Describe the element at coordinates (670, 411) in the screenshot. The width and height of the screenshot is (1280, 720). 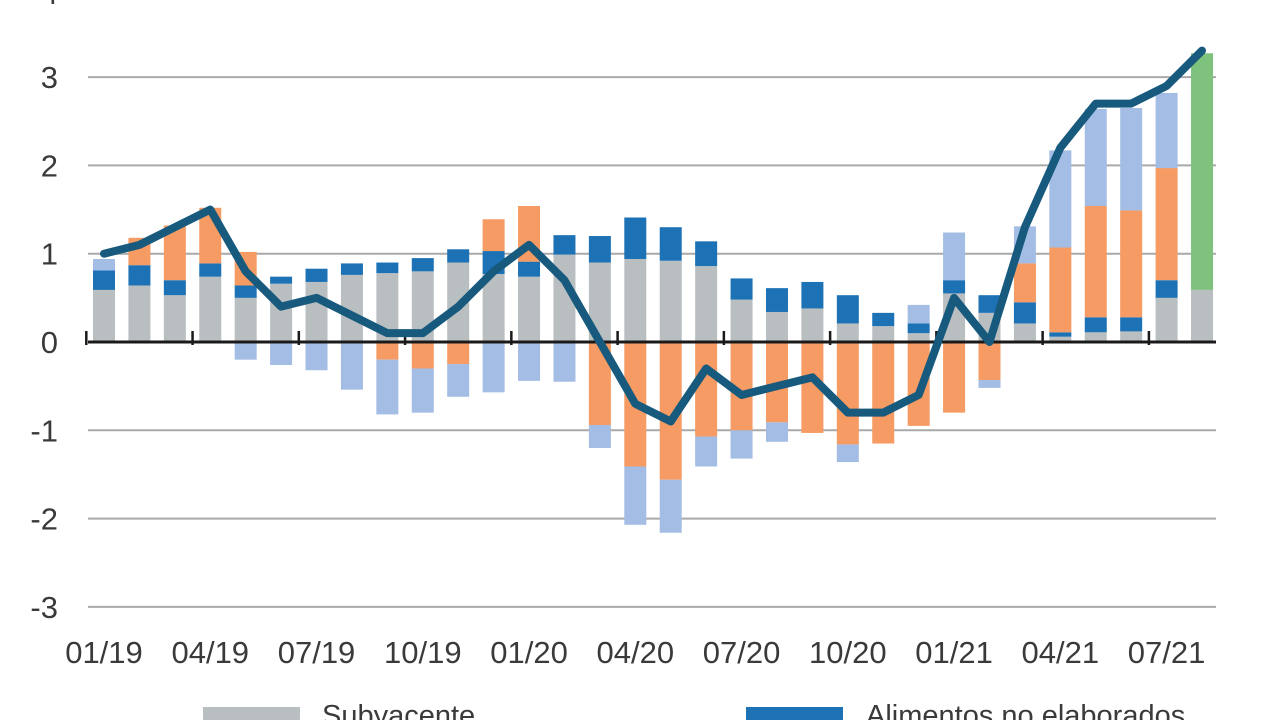
I see `bar-segment-orange-05/20` at that location.